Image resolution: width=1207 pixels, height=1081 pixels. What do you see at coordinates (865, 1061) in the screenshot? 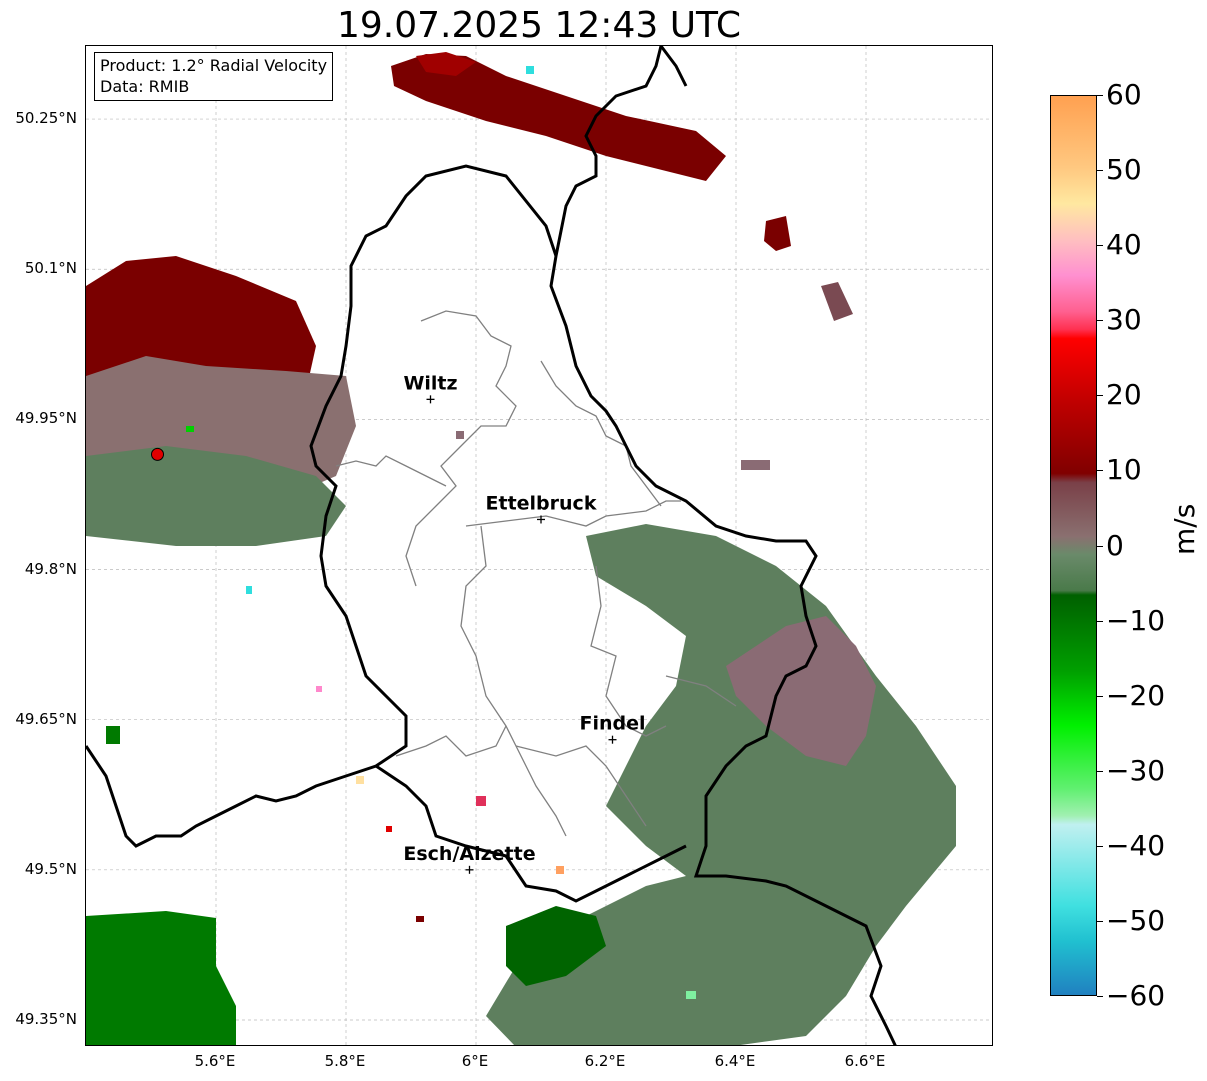
I see `longitude-tick-label: 6.6°E` at bounding box center [865, 1061].